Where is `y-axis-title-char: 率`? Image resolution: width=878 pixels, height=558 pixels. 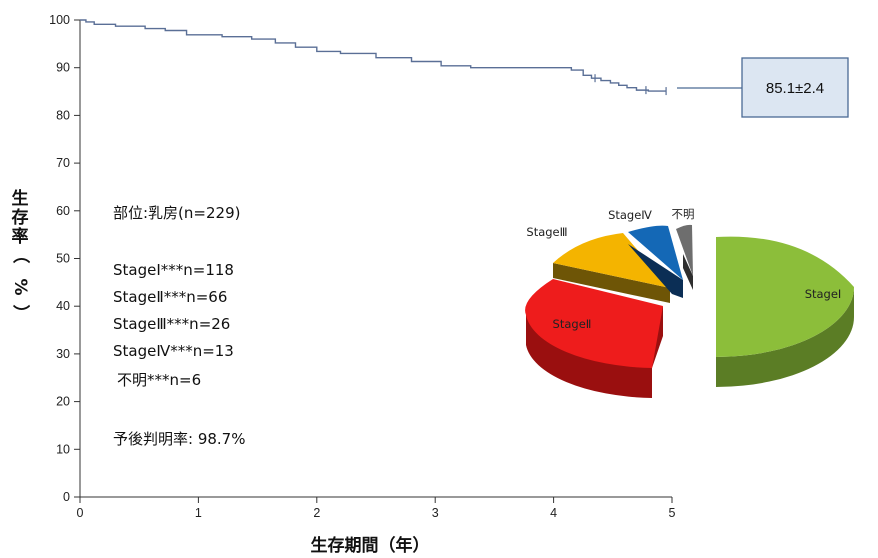
y-axis-title-char: 率 is located at coordinates (20, 236).